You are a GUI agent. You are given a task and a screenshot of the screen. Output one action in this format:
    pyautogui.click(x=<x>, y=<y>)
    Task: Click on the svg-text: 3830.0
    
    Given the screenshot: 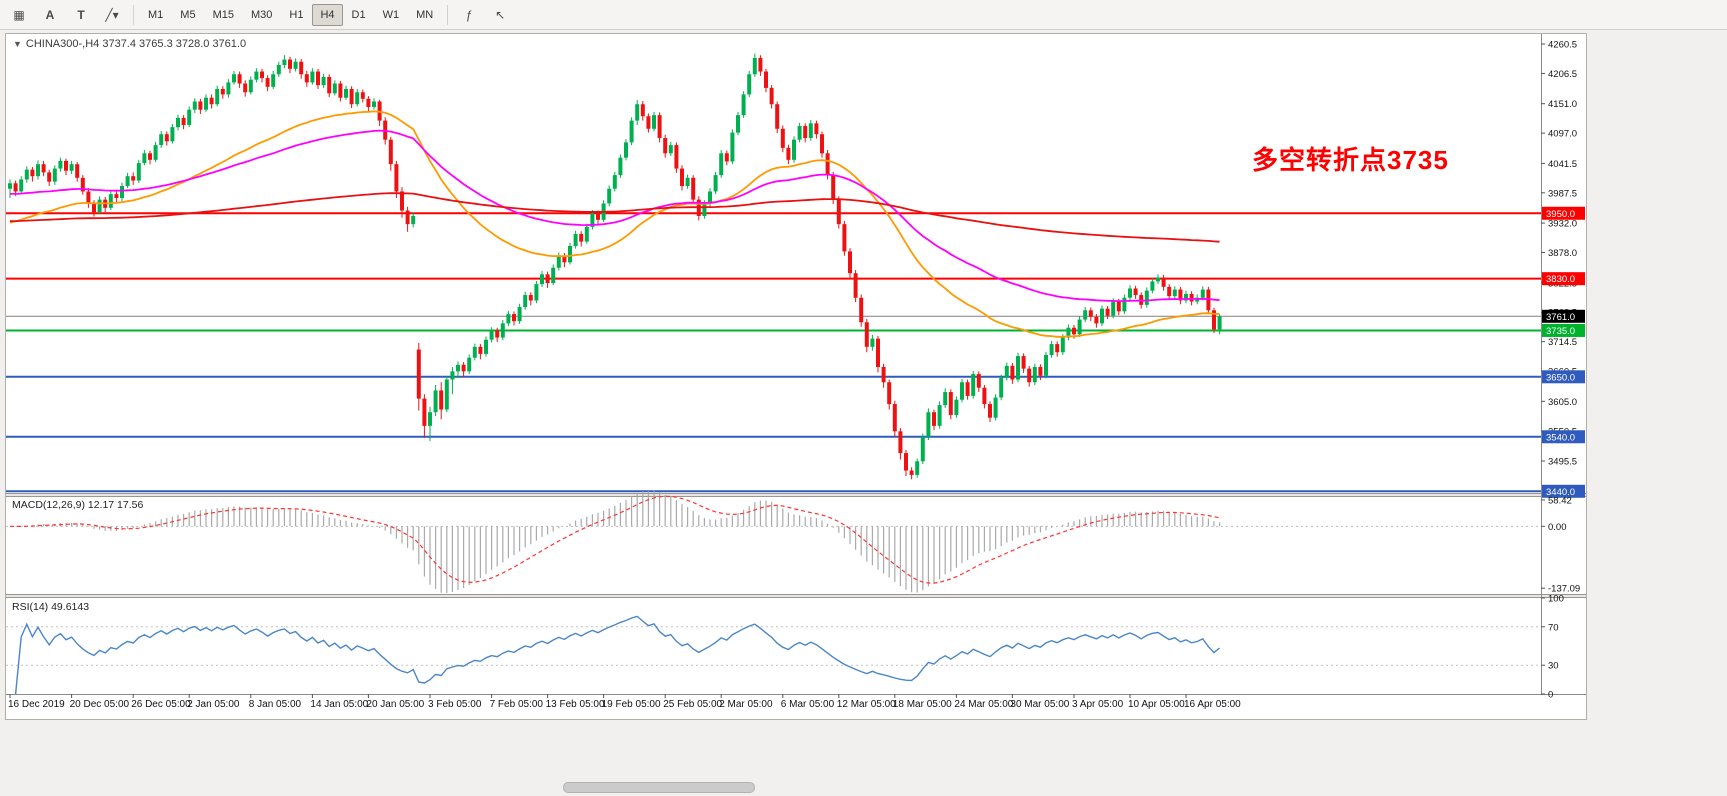 What is the action you would take?
    pyautogui.click(x=1560, y=279)
    